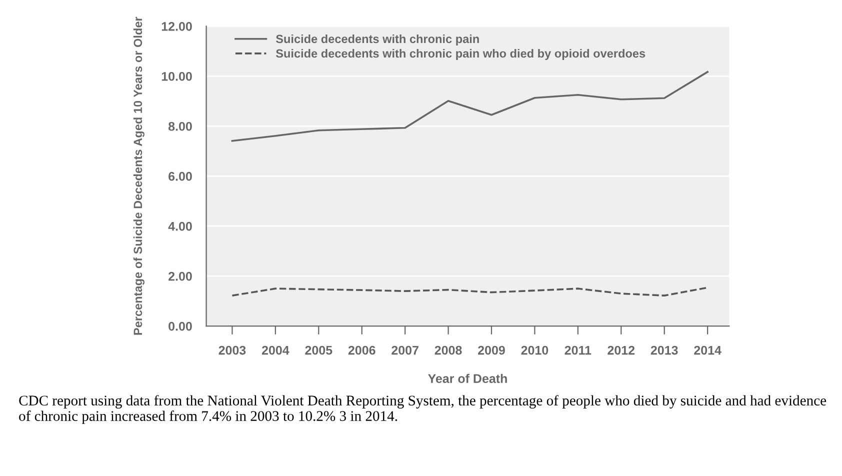 This screenshot has height=476, width=842. What do you see at coordinates (177, 76) in the screenshot?
I see `y-tick-label: 10.00` at bounding box center [177, 76].